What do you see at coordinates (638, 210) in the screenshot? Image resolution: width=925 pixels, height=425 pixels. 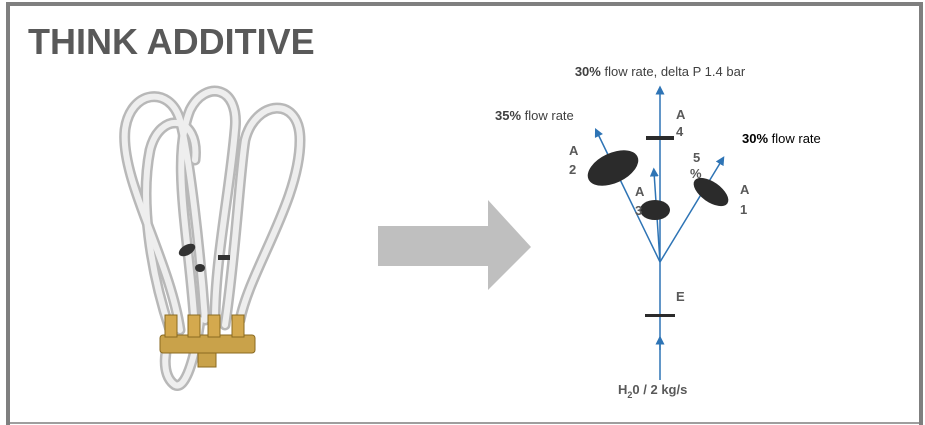 I see `node-label: 3` at bounding box center [638, 210].